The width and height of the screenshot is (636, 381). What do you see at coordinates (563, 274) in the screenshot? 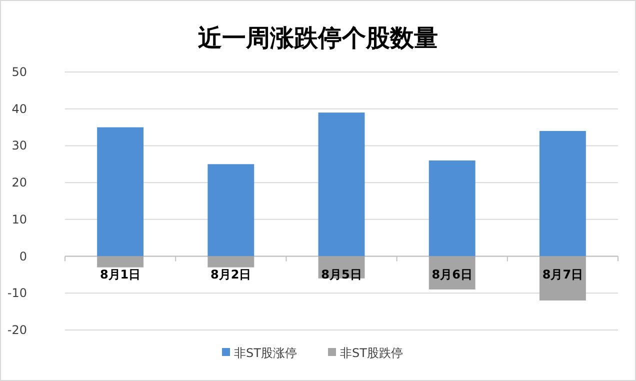
I see `x-tick-label: 8月7日` at bounding box center [563, 274].